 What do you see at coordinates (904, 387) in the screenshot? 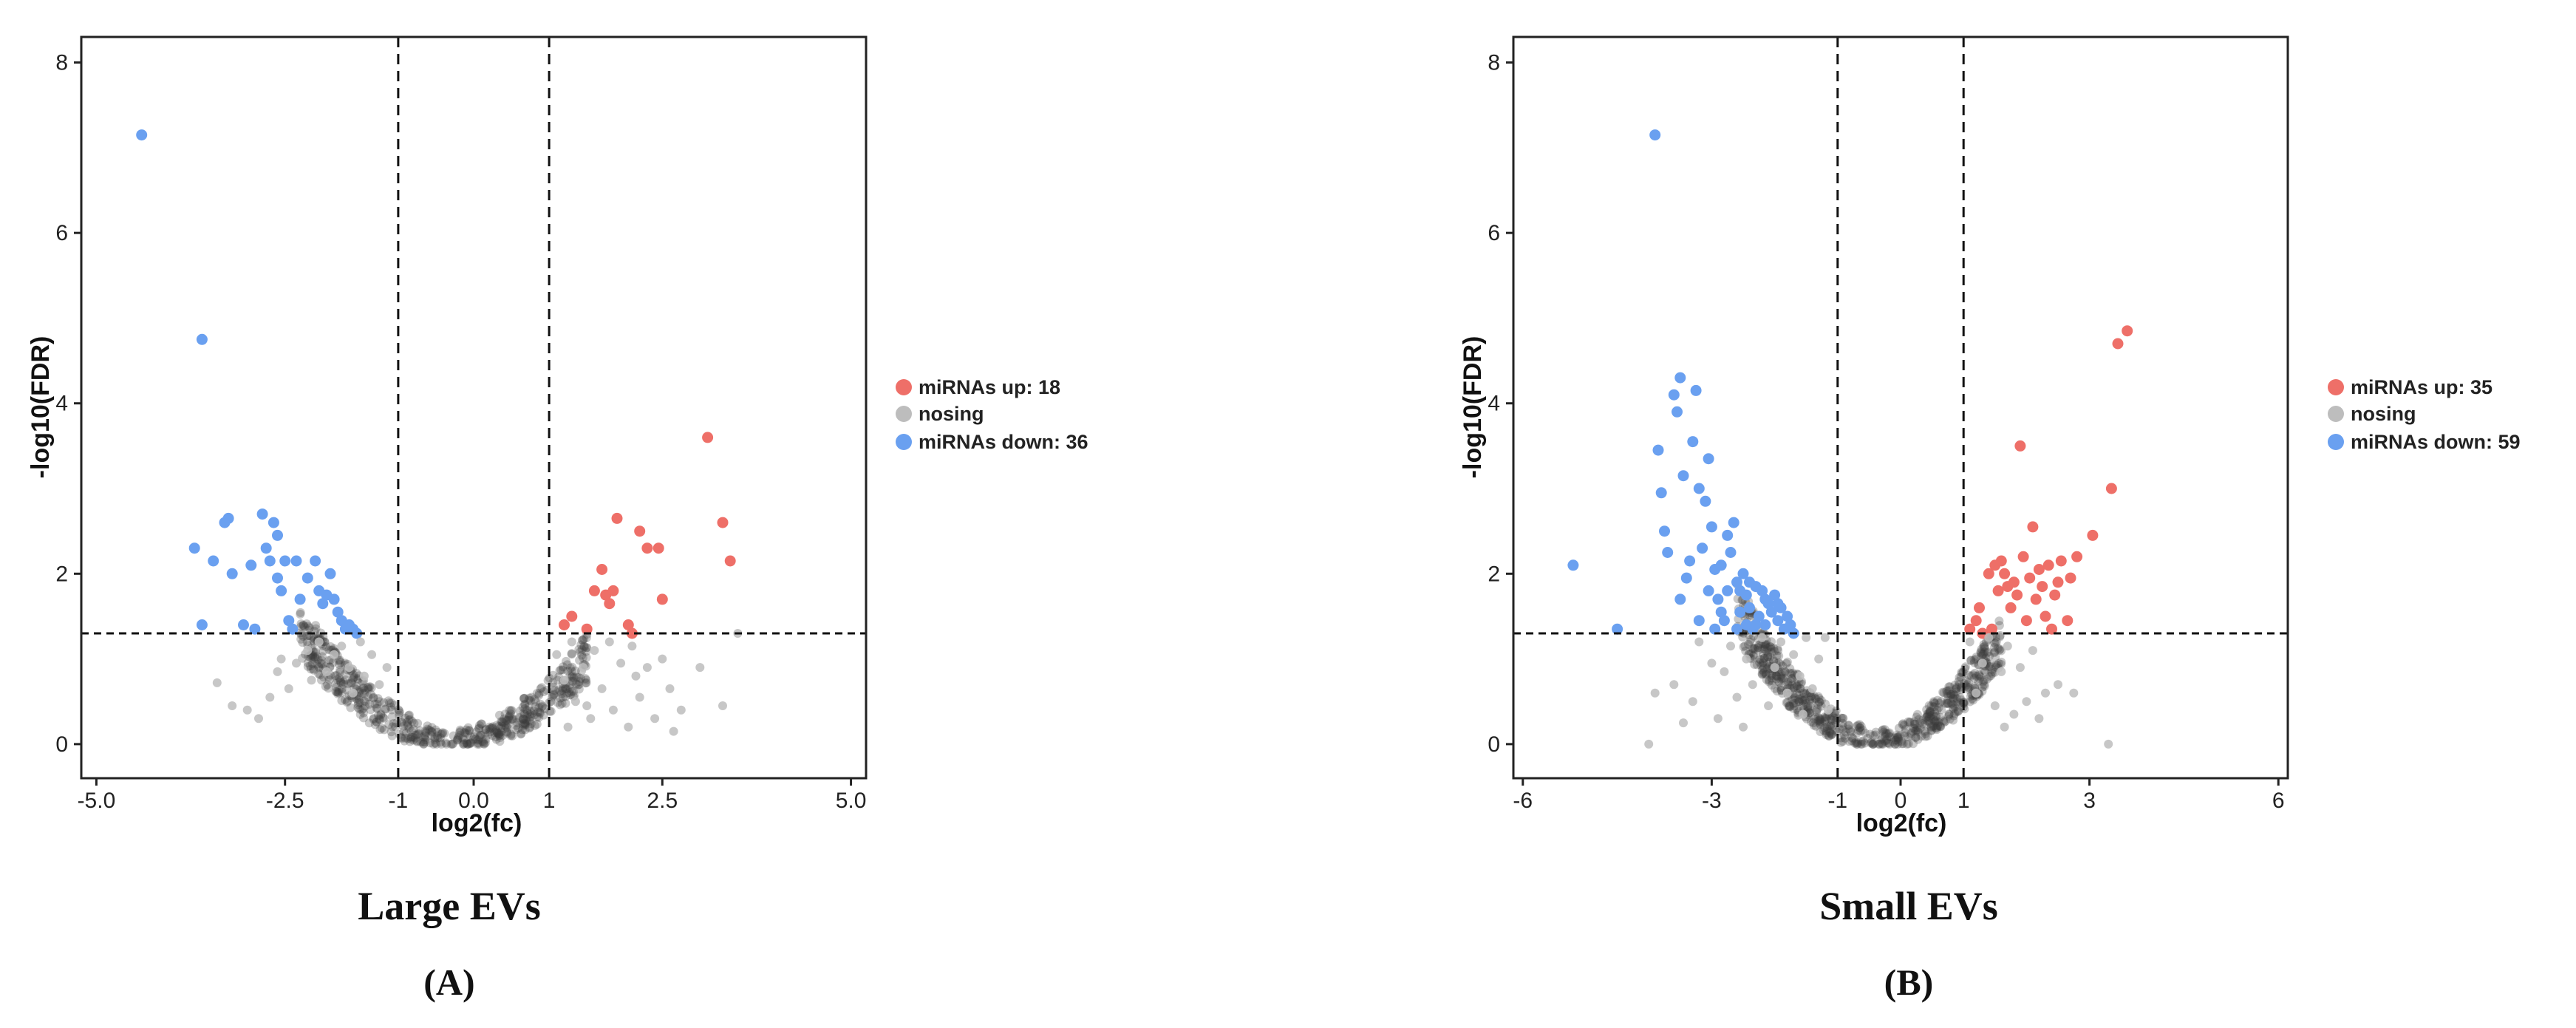
I see `legend-a-up-swatch` at bounding box center [904, 387].